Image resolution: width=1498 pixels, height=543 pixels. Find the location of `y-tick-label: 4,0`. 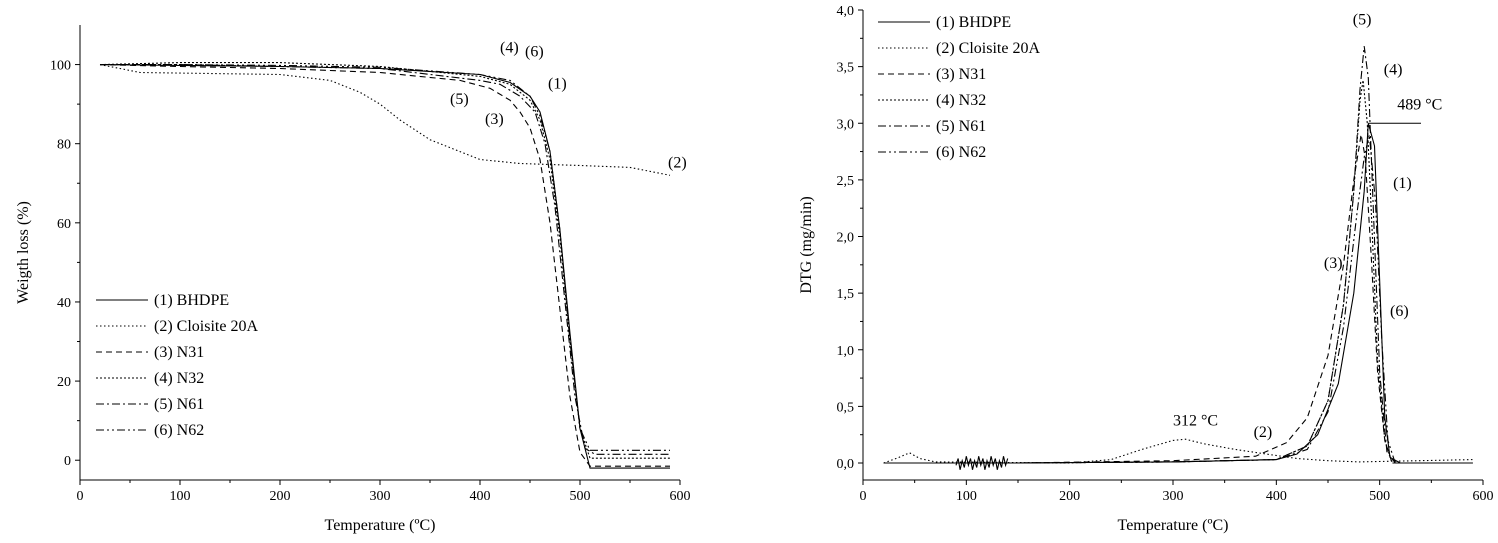

y-tick-label: 4,0 is located at coordinates (846, 11).